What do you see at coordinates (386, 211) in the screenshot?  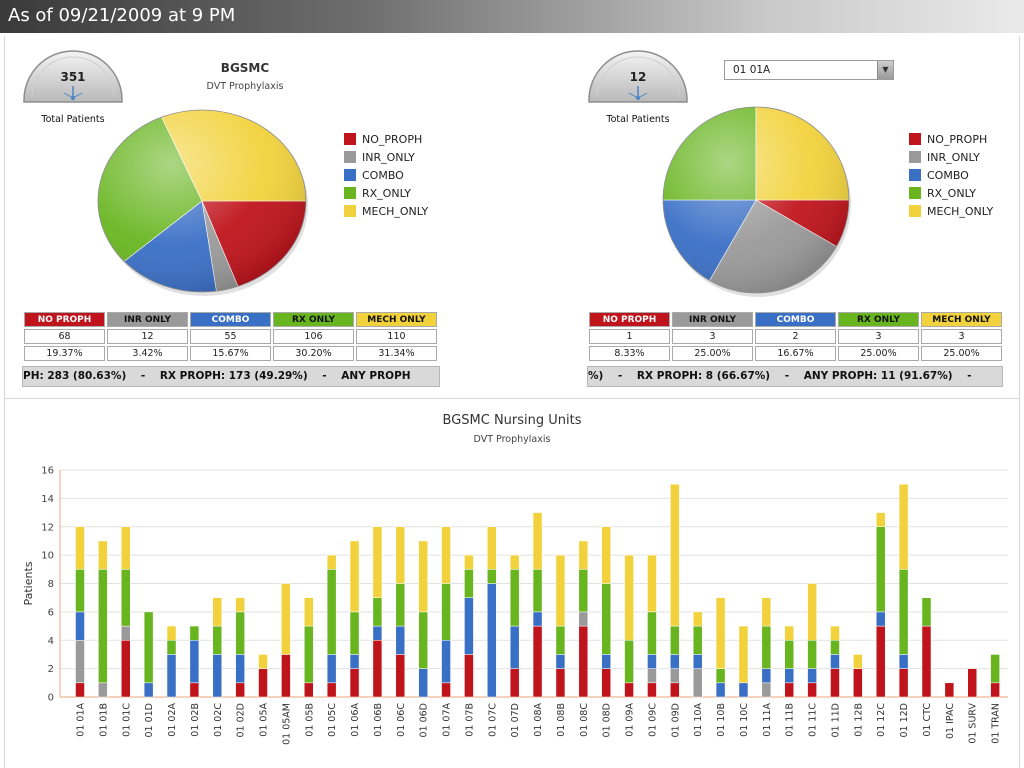 I see `legend-item-mech-only: MECH_ONLY` at bounding box center [386, 211].